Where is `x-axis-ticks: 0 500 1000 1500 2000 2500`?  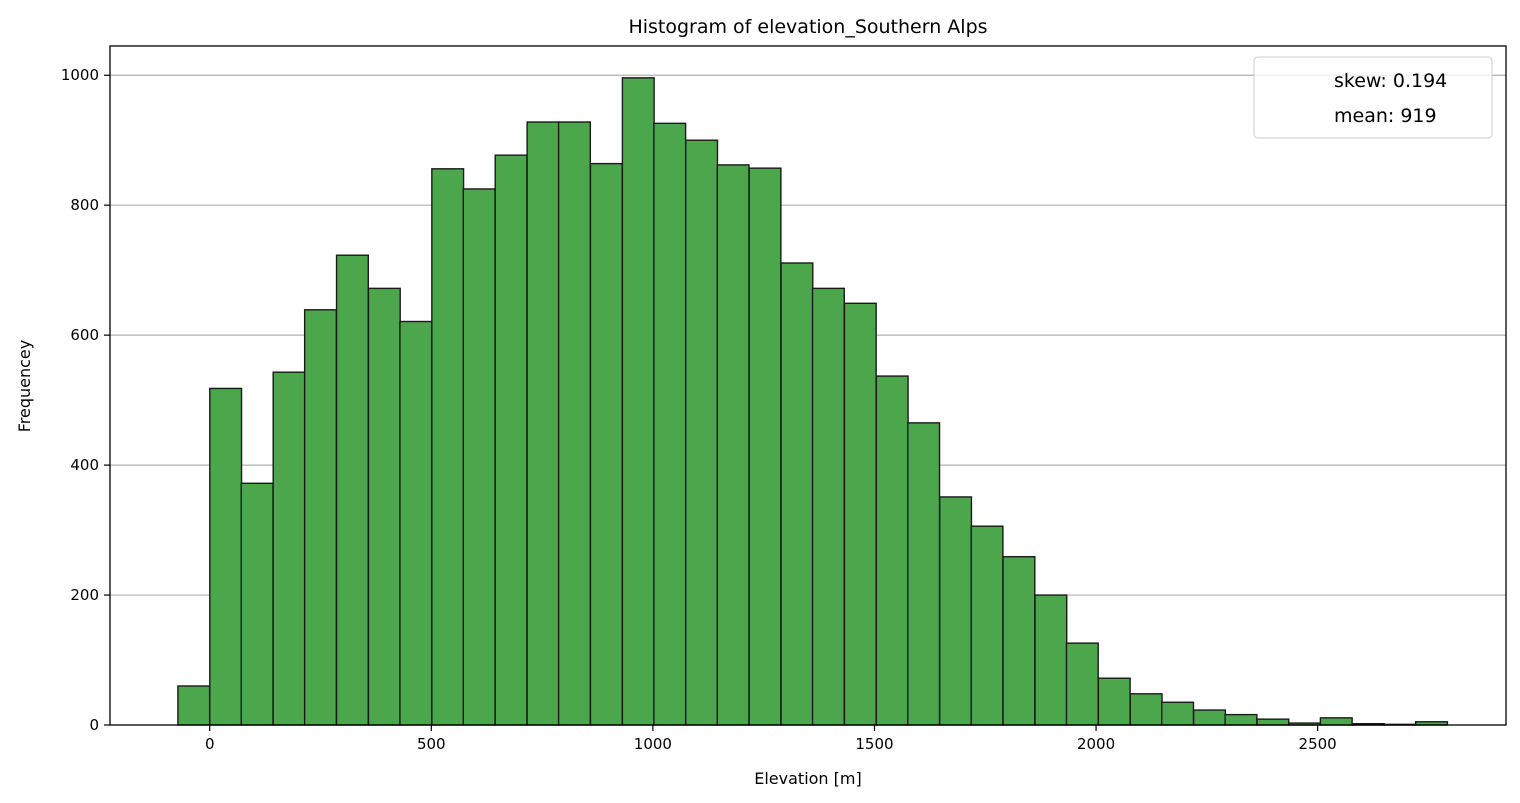 x-axis-ticks: 0 500 1000 1500 2000 2500 is located at coordinates (771, 739).